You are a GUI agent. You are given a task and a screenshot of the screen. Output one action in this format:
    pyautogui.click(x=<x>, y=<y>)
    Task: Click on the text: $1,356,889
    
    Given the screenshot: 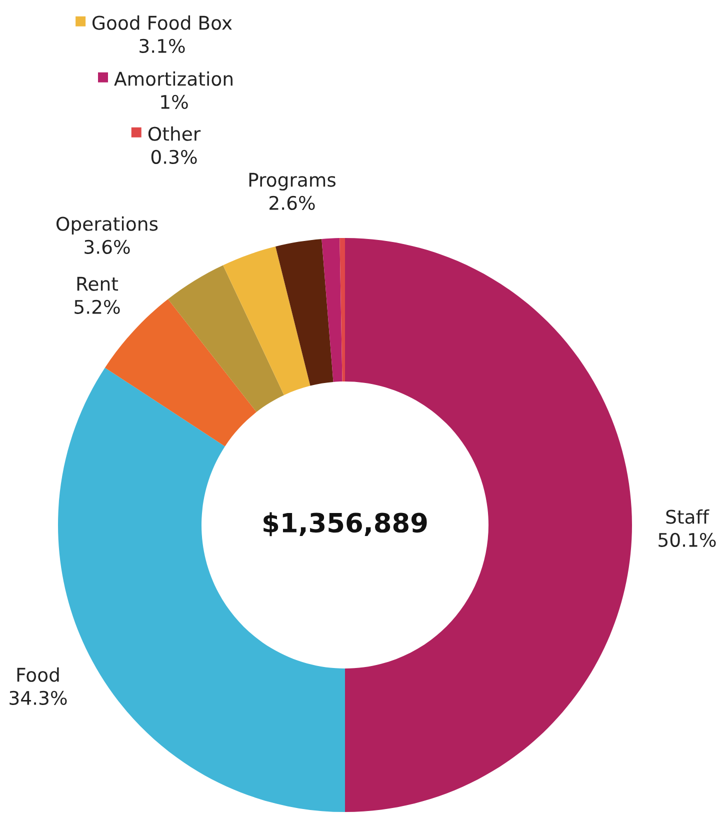 What is the action you would take?
    pyautogui.click(x=345, y=524)
    